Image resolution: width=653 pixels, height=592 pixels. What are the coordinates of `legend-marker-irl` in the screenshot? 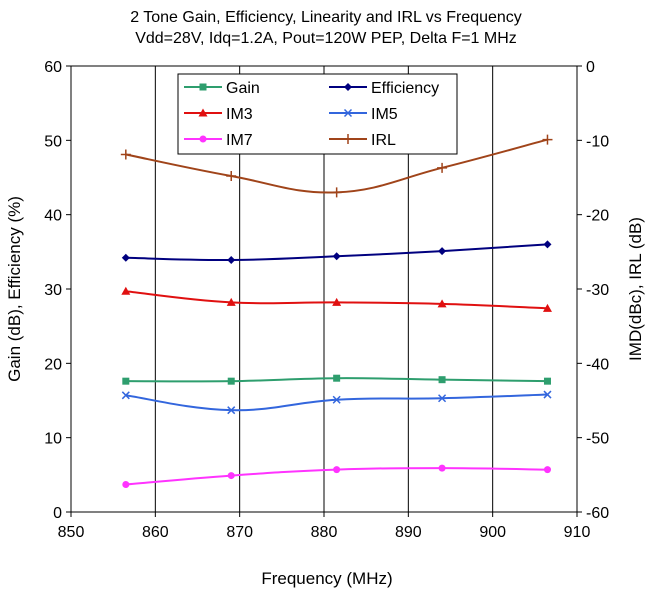 It's located at (348, 139).